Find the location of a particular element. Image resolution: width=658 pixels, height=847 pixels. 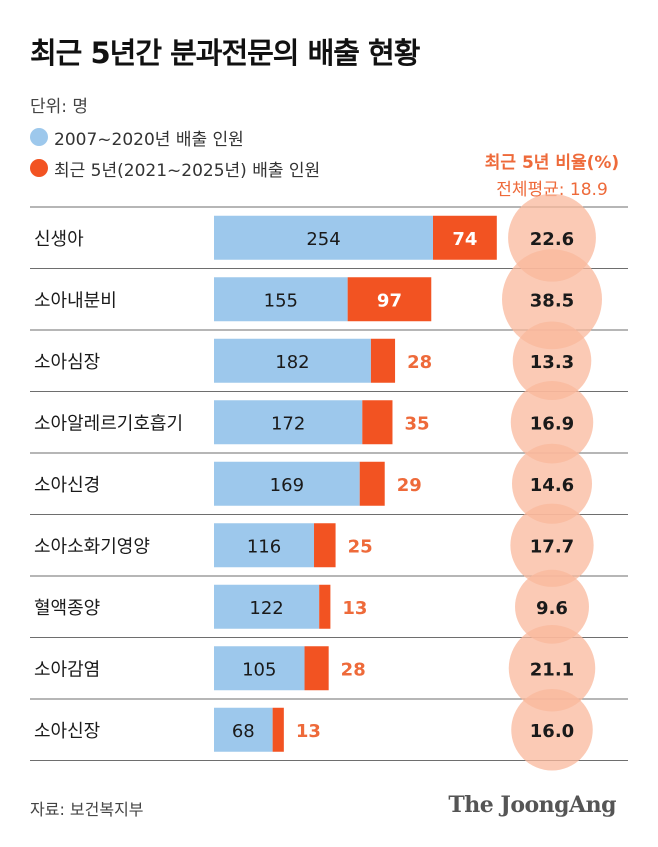

bar-past-value-label: 254 is located at coordinates (323, 239).